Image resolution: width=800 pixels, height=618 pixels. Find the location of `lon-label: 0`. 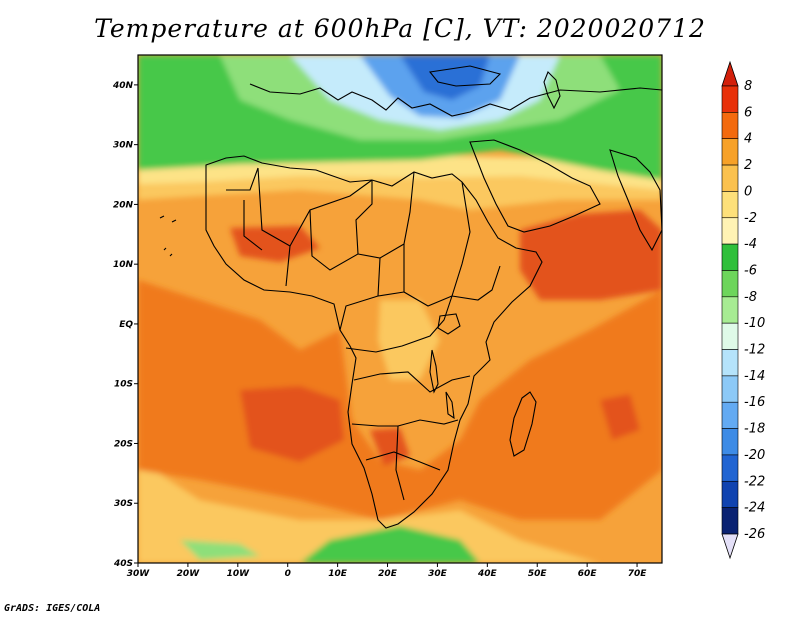

lon-label: 0 is located at coordinates (288, 574).